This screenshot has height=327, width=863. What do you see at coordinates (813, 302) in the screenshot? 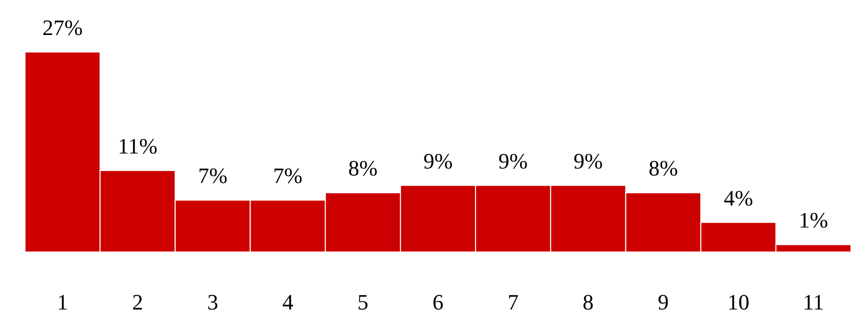
I see `x-tick-label: 11` at bounding box center [813, 302].